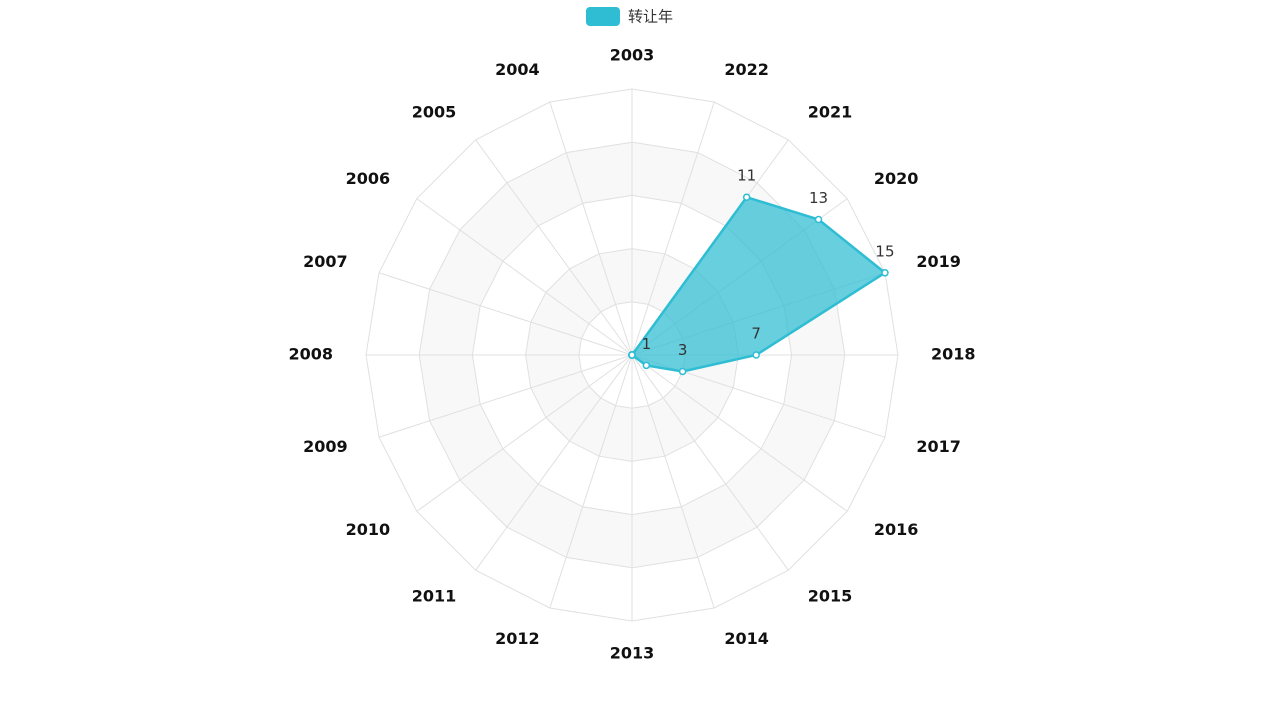 Image resolution: width=1265 pixels, height=711 pixels. Describe the element at coordinates (632, 653) in the screenshot. I see `category-label: 2013` at that location.